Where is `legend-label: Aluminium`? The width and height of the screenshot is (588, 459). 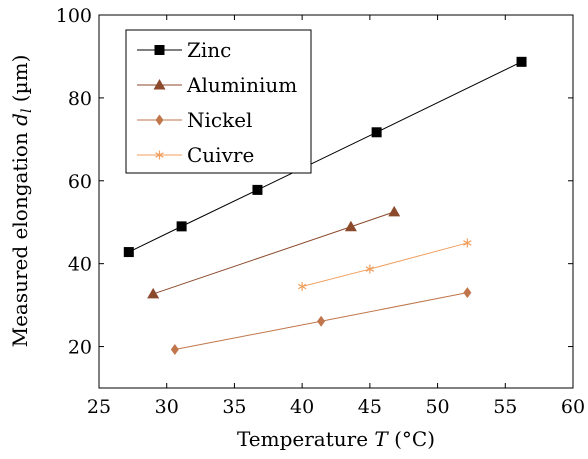
legend-label: Aluminium is located at coordinates (241, 85).